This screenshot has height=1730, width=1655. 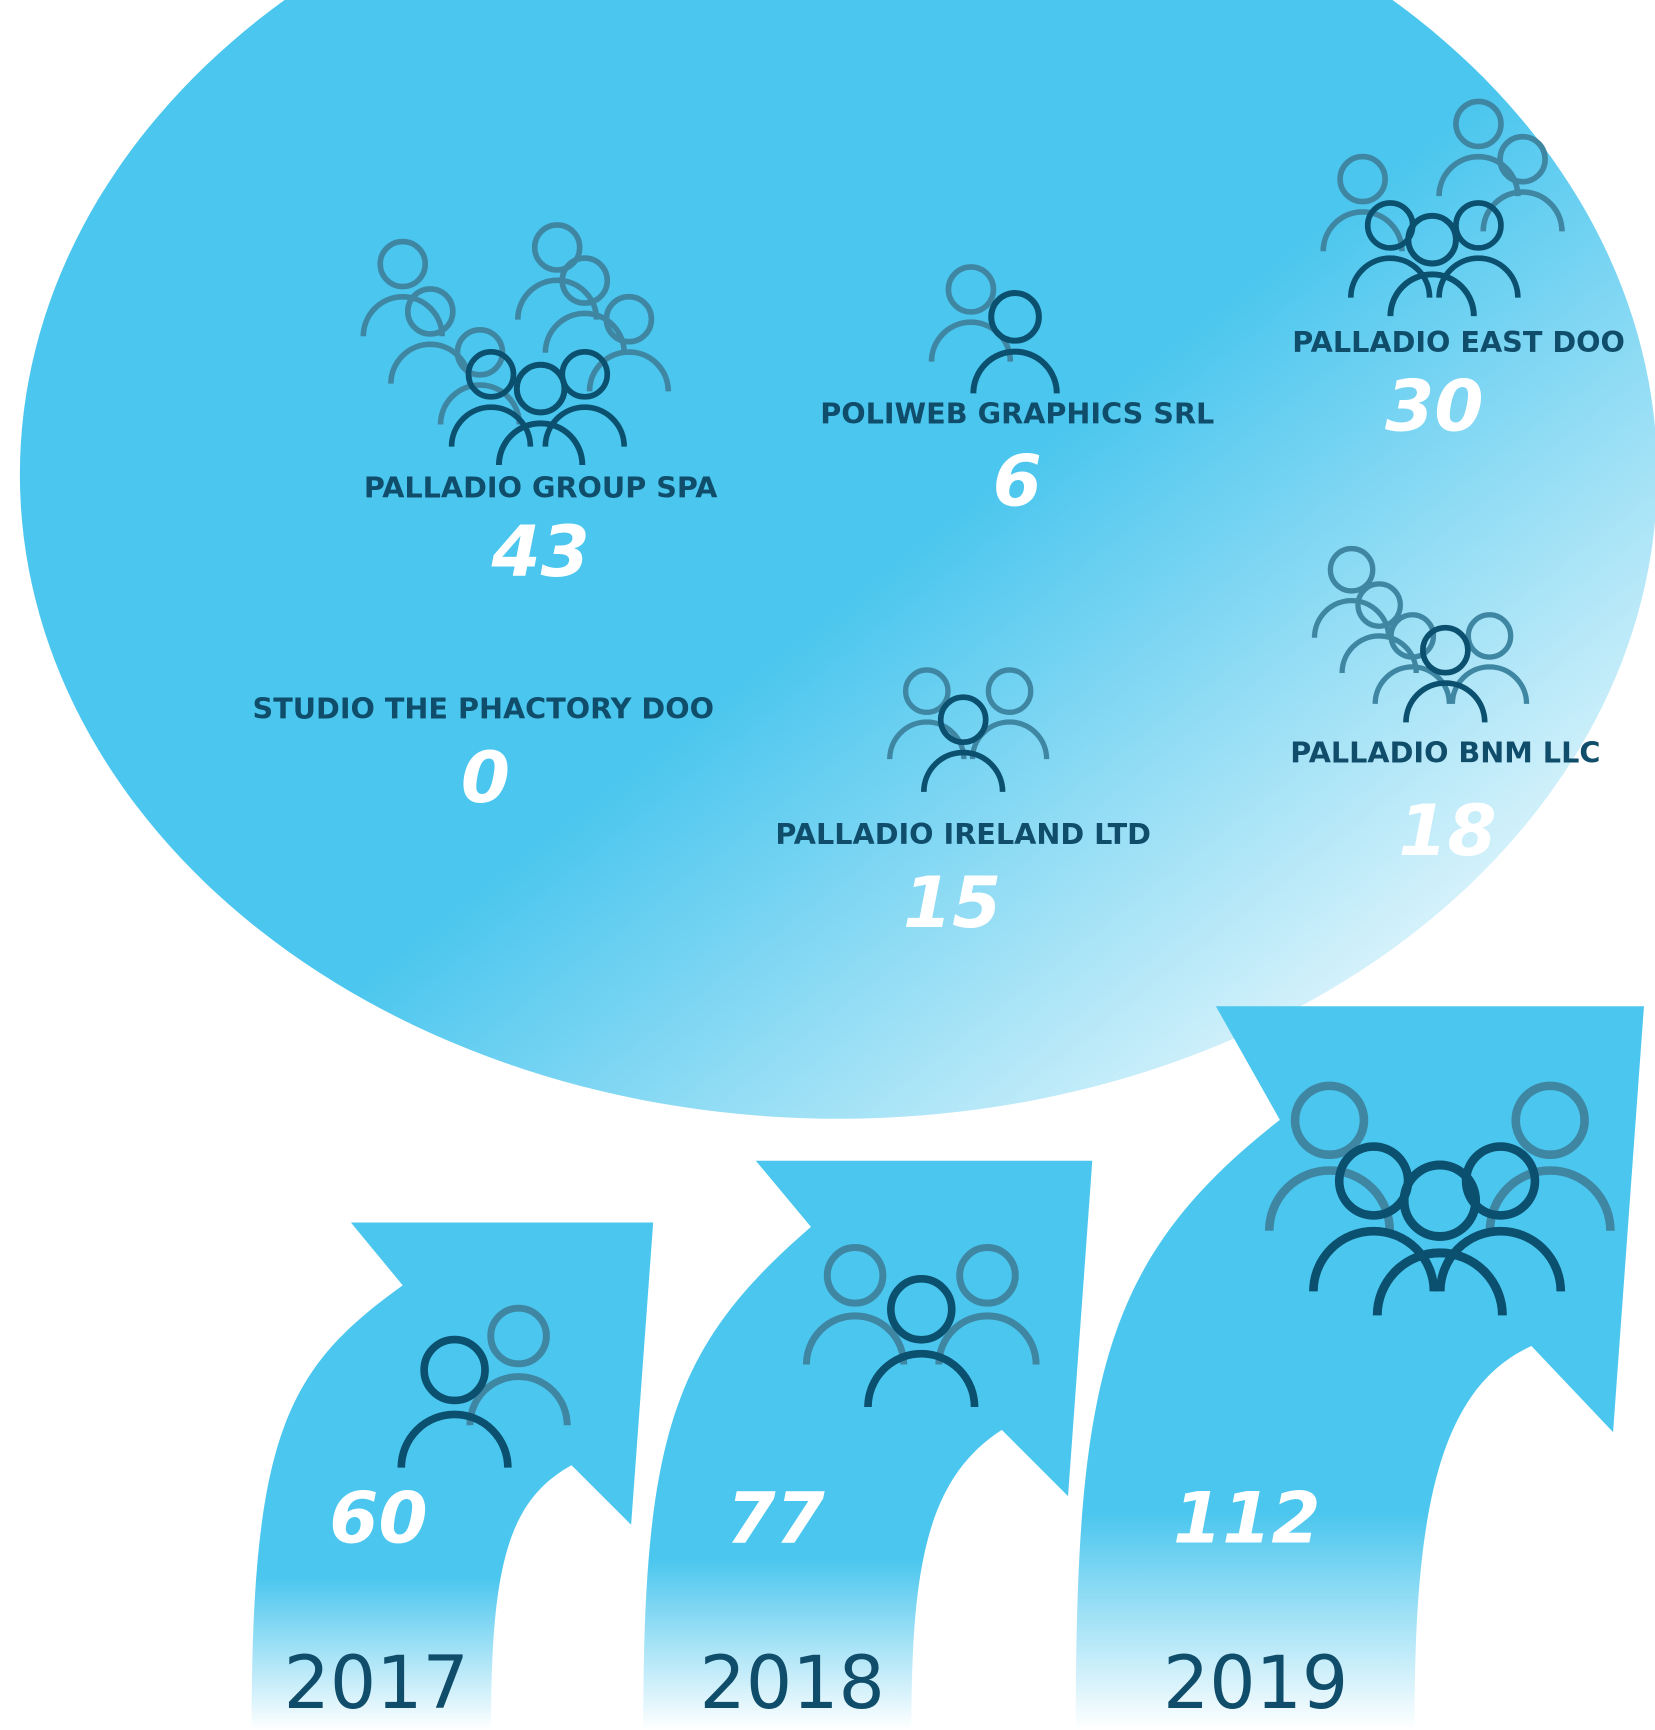 I want to click on year-count: 112, so click(x=1246, y=1517).